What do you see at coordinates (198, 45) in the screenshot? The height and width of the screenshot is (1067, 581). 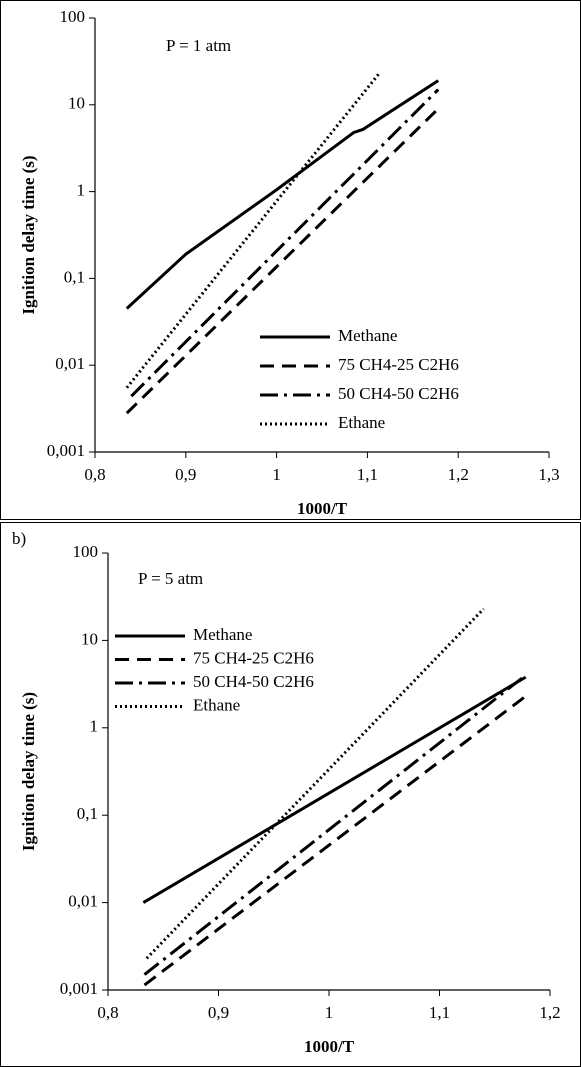 I see `annotation: P = 1 atm` at bounding box center [198, 45].